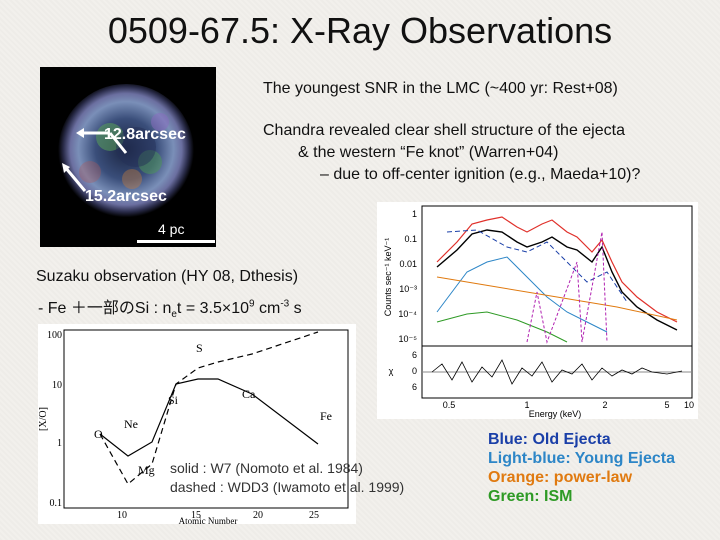 The image size is (720, 540). What do you see at coordinates (266, 468) in the screenshot?
I see `legend-solid: solid : W7 (Nomoto et al. 1984)` at bounding box center [266, 468].